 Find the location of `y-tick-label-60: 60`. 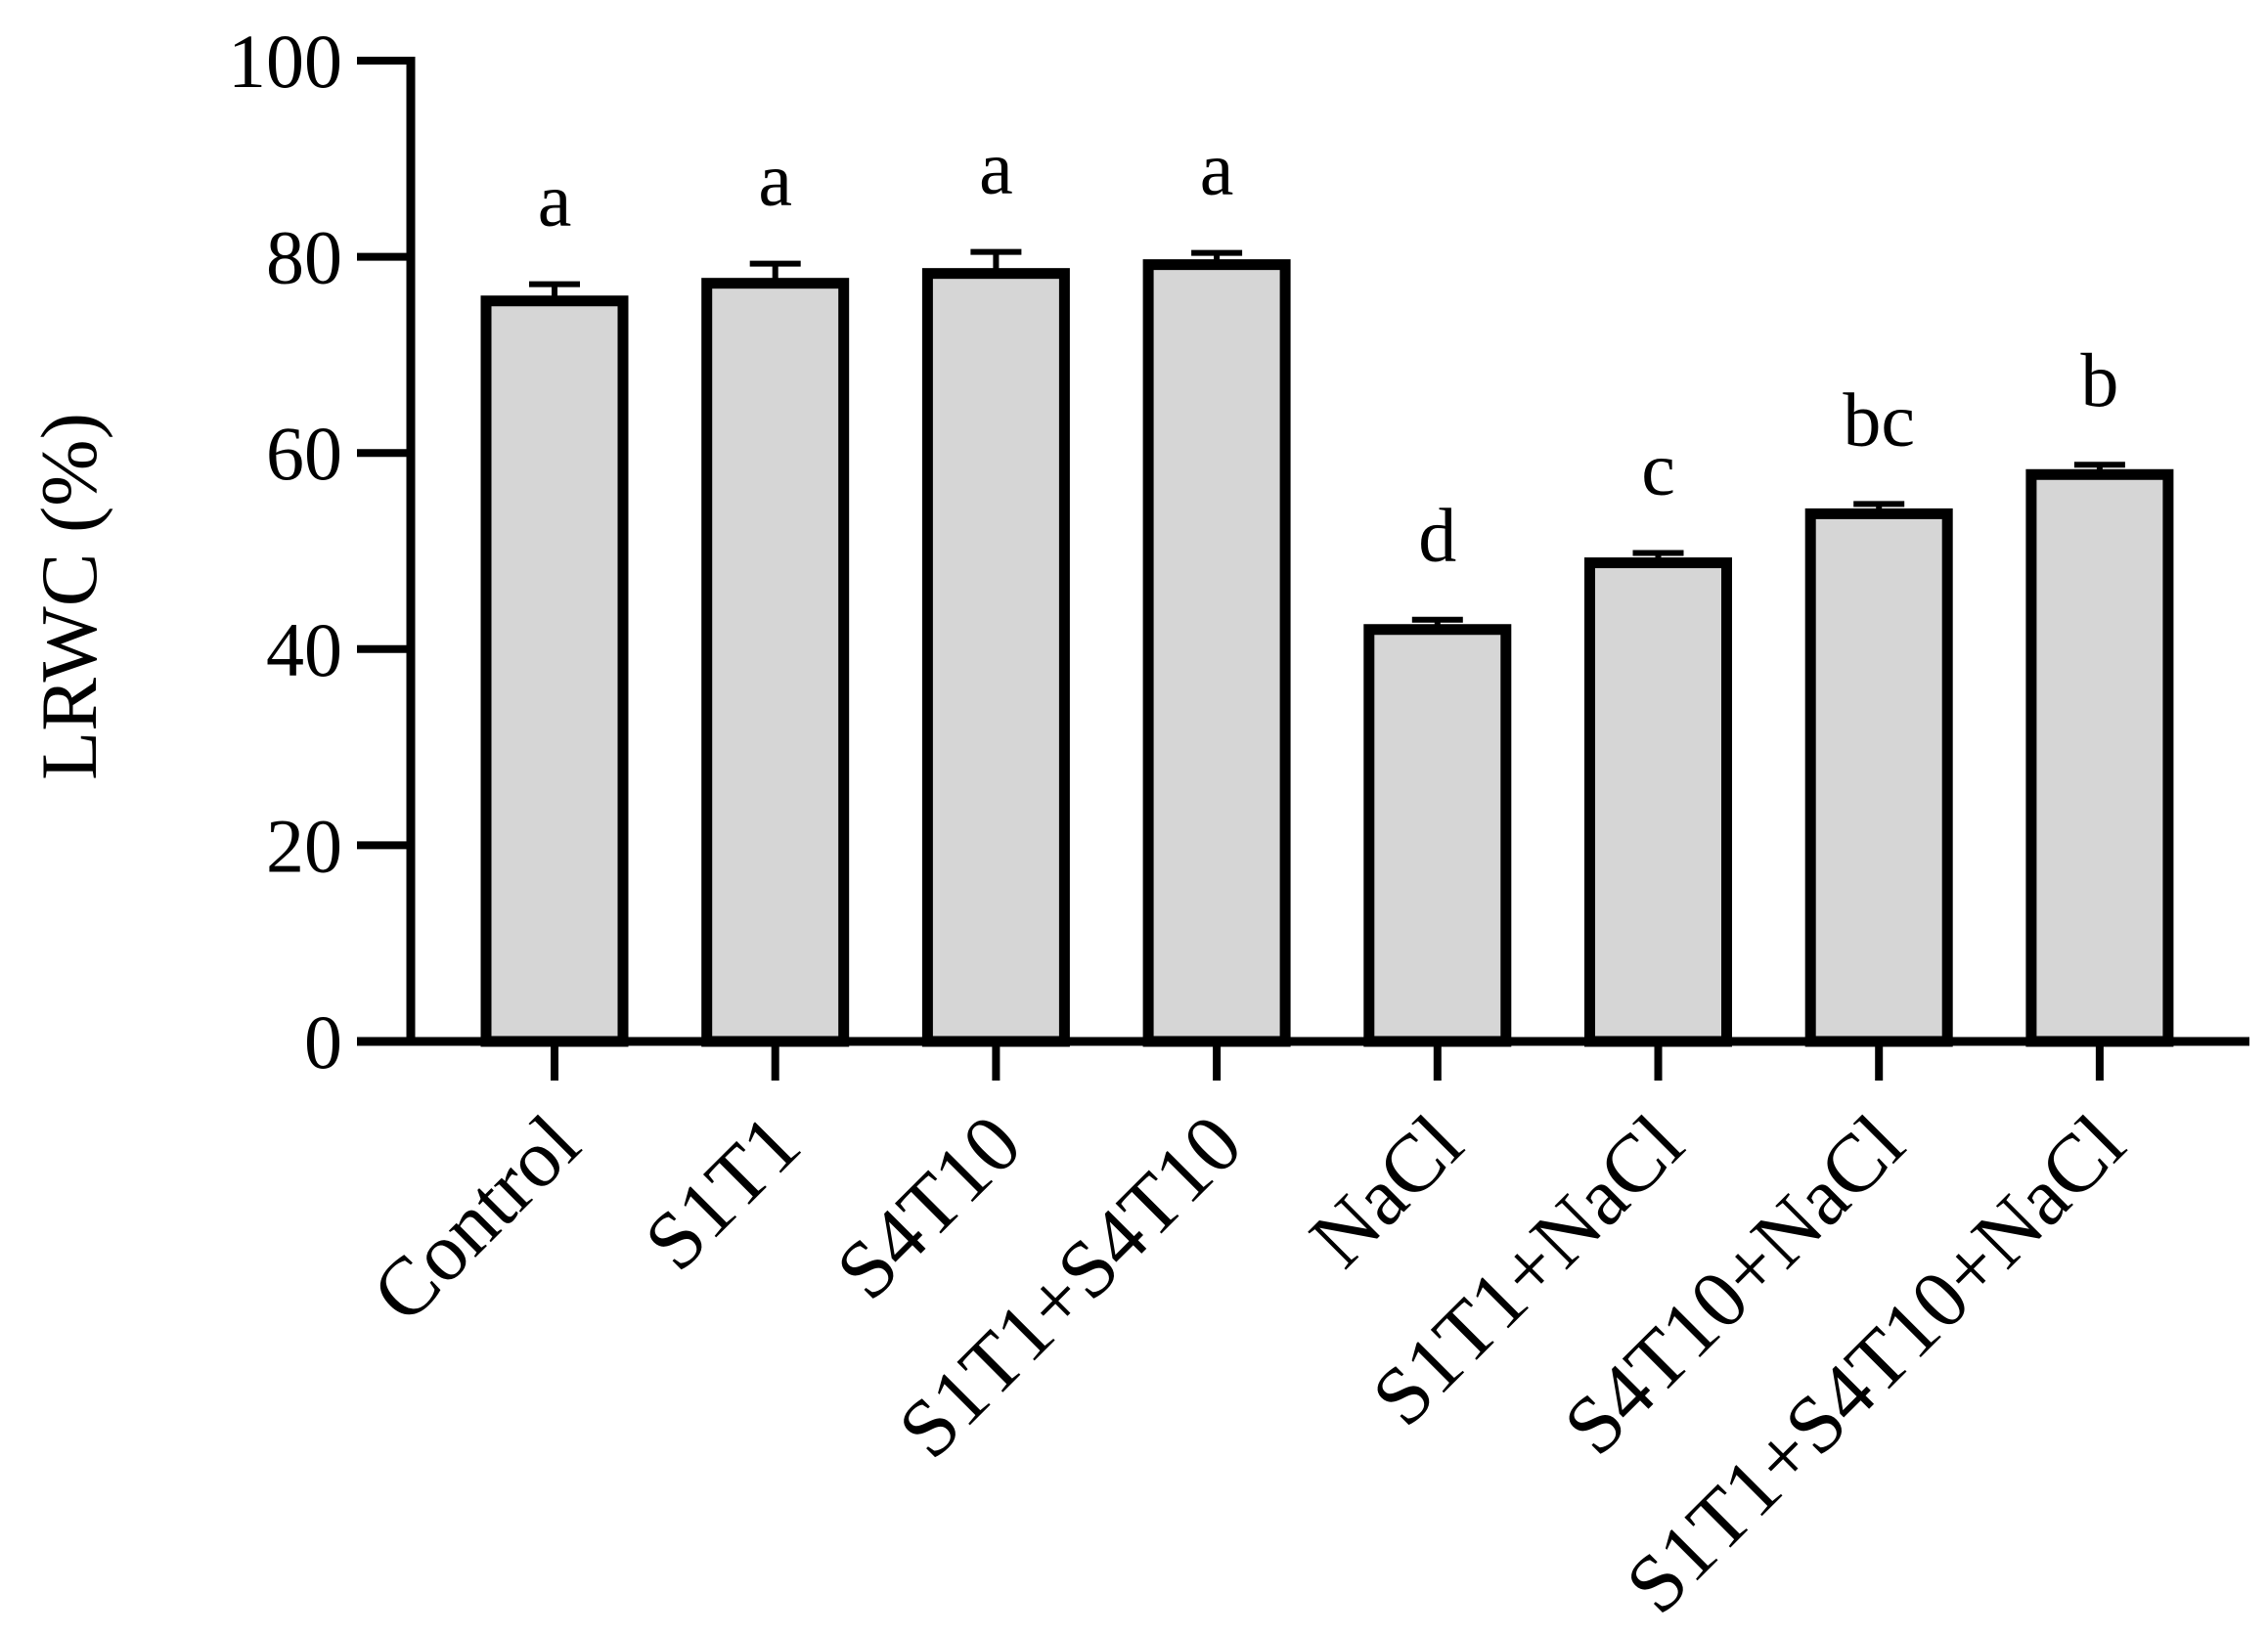

y-tick-label-60: 60 is located at coordinates (304, 453).